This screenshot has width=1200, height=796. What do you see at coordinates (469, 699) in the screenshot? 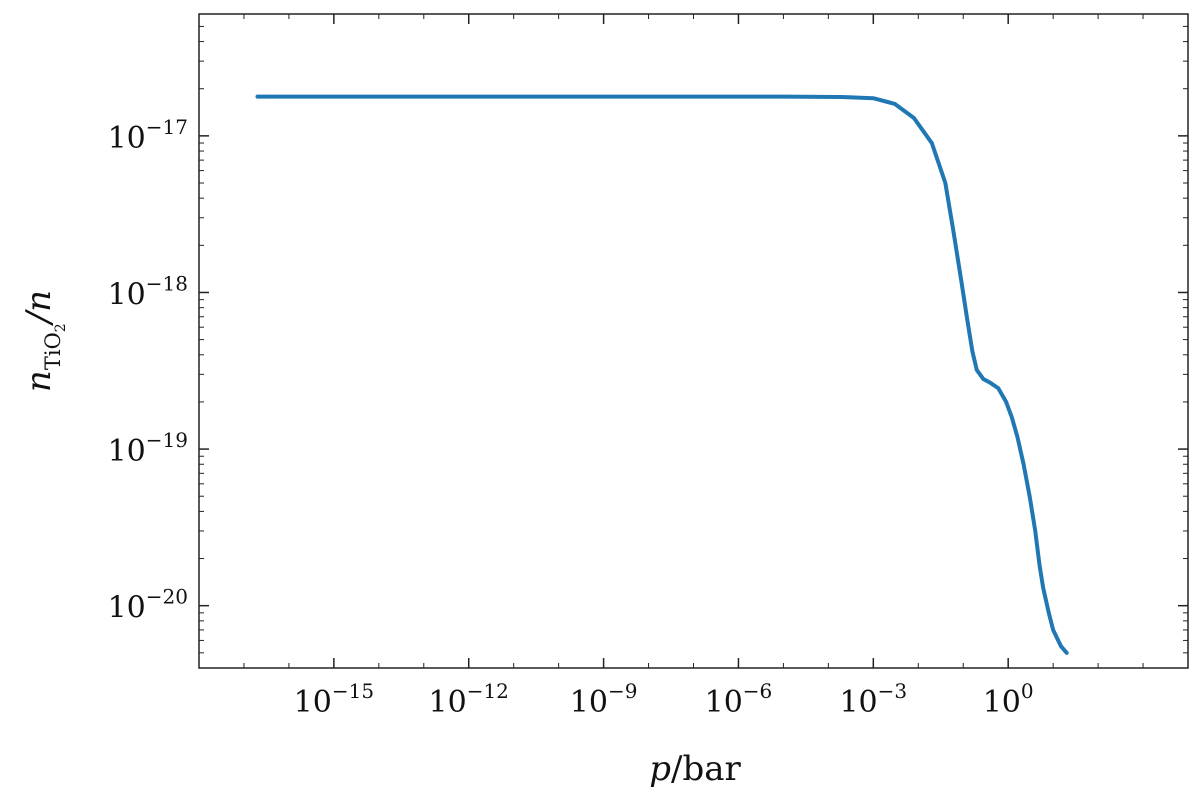
I see `x-tick-label: 10⁻¹²` at bounding box center [469, 699].